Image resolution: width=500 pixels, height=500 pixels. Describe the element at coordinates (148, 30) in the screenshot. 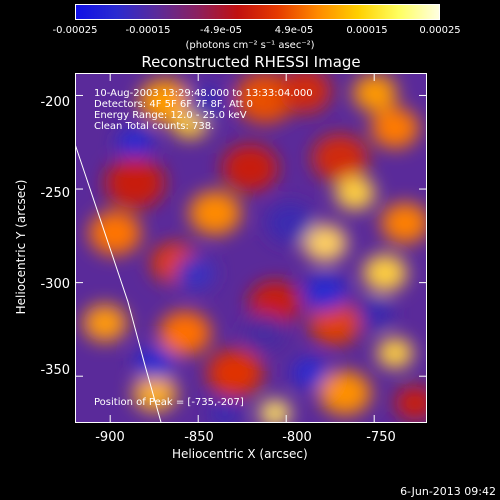

I see `colorbar-tick-label: -0.00015` at that location.